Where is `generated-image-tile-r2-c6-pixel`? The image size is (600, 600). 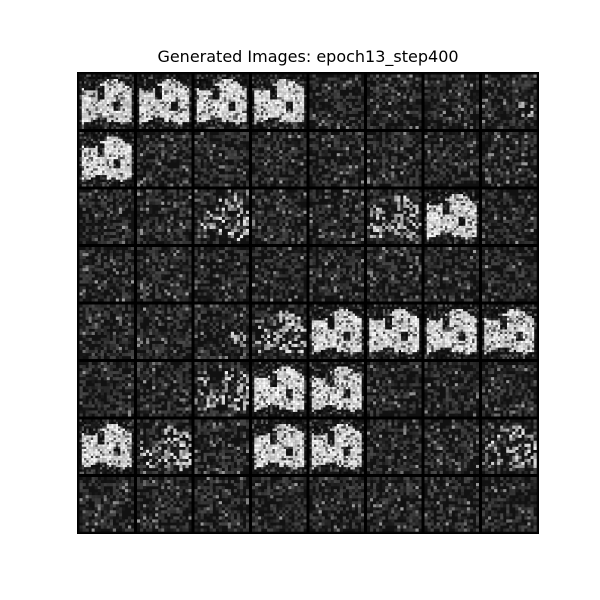
generated-image-tile-r2-c6-pixel is located at coordinates (417, 170).